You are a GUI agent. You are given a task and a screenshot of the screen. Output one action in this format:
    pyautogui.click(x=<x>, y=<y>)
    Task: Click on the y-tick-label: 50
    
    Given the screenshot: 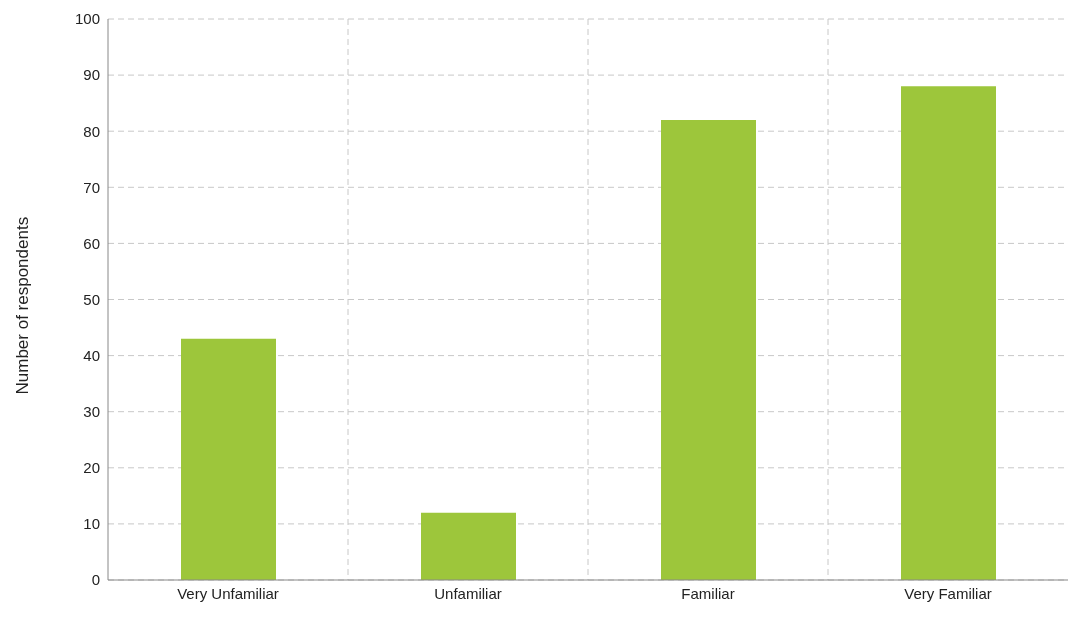 What is the action you would take?
    pyautogui.click(x=91, y=299)
    